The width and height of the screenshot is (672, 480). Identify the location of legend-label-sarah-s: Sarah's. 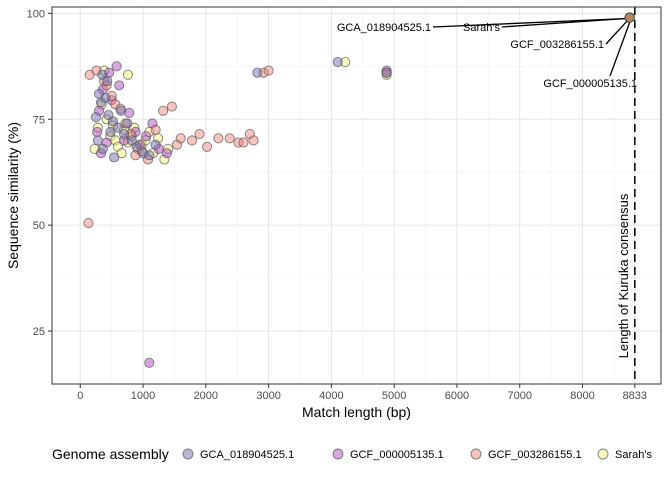
(633, 455).